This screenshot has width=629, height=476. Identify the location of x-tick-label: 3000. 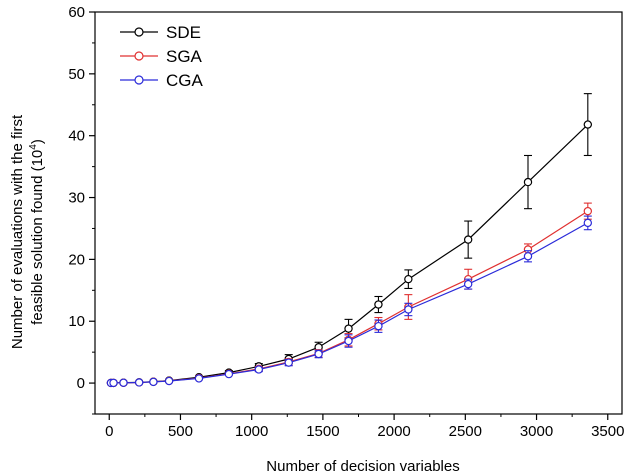
(536, 431).